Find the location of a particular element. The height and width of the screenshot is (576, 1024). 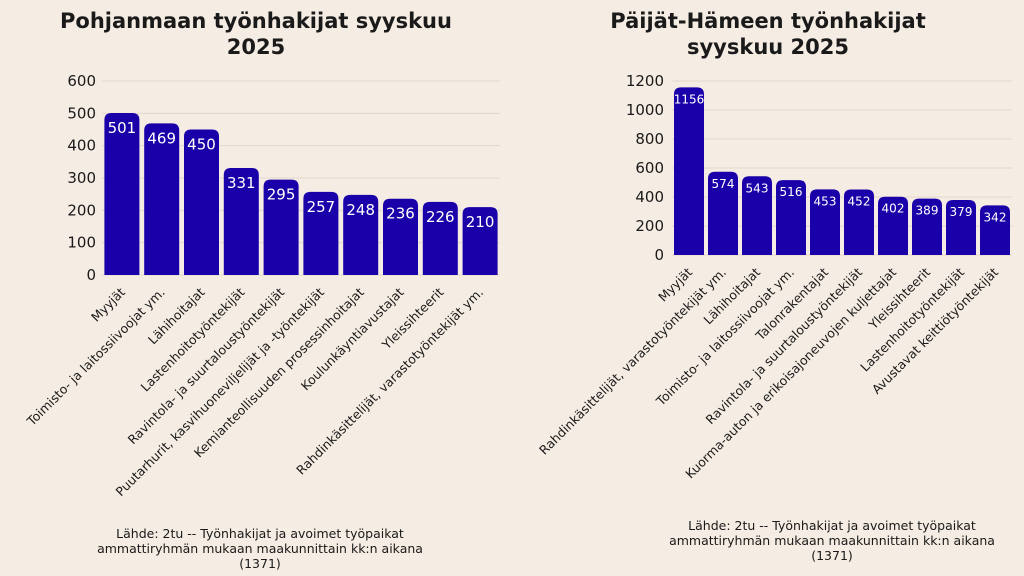

data-label: 501 is located at coordinates (122, 128).